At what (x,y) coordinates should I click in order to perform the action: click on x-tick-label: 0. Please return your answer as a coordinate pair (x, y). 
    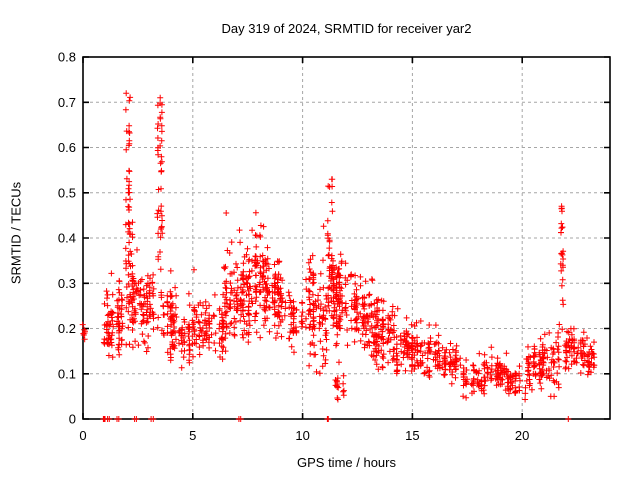
    Looking at the image, I should click on (82, 435).